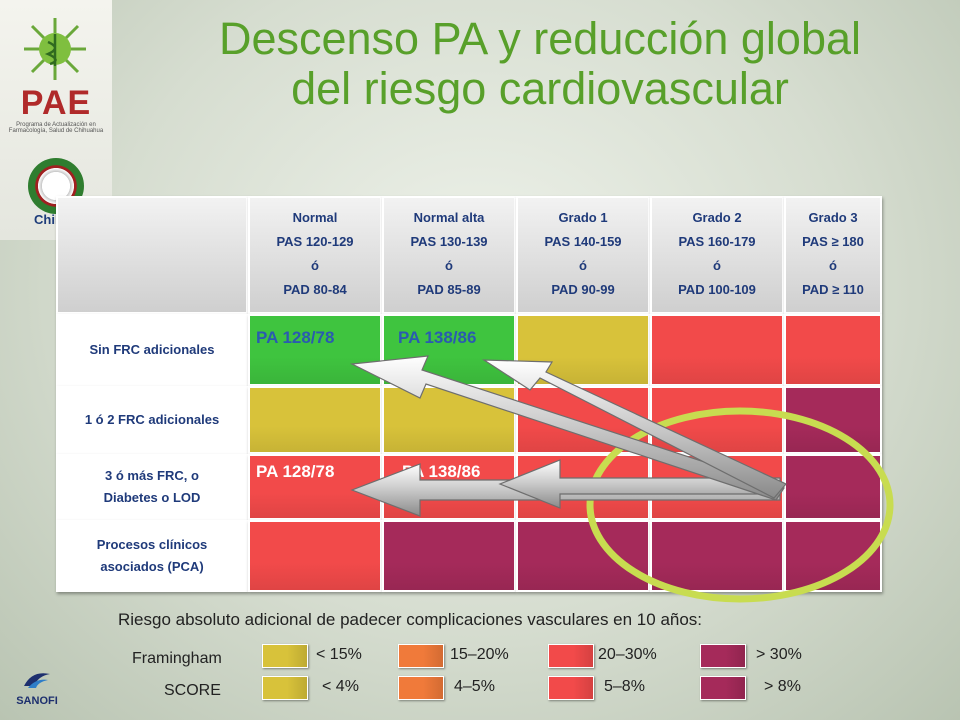  Describe the element at coordinates (315, 217) in the screenshot. I see `column-header-line: Normal` at that location.